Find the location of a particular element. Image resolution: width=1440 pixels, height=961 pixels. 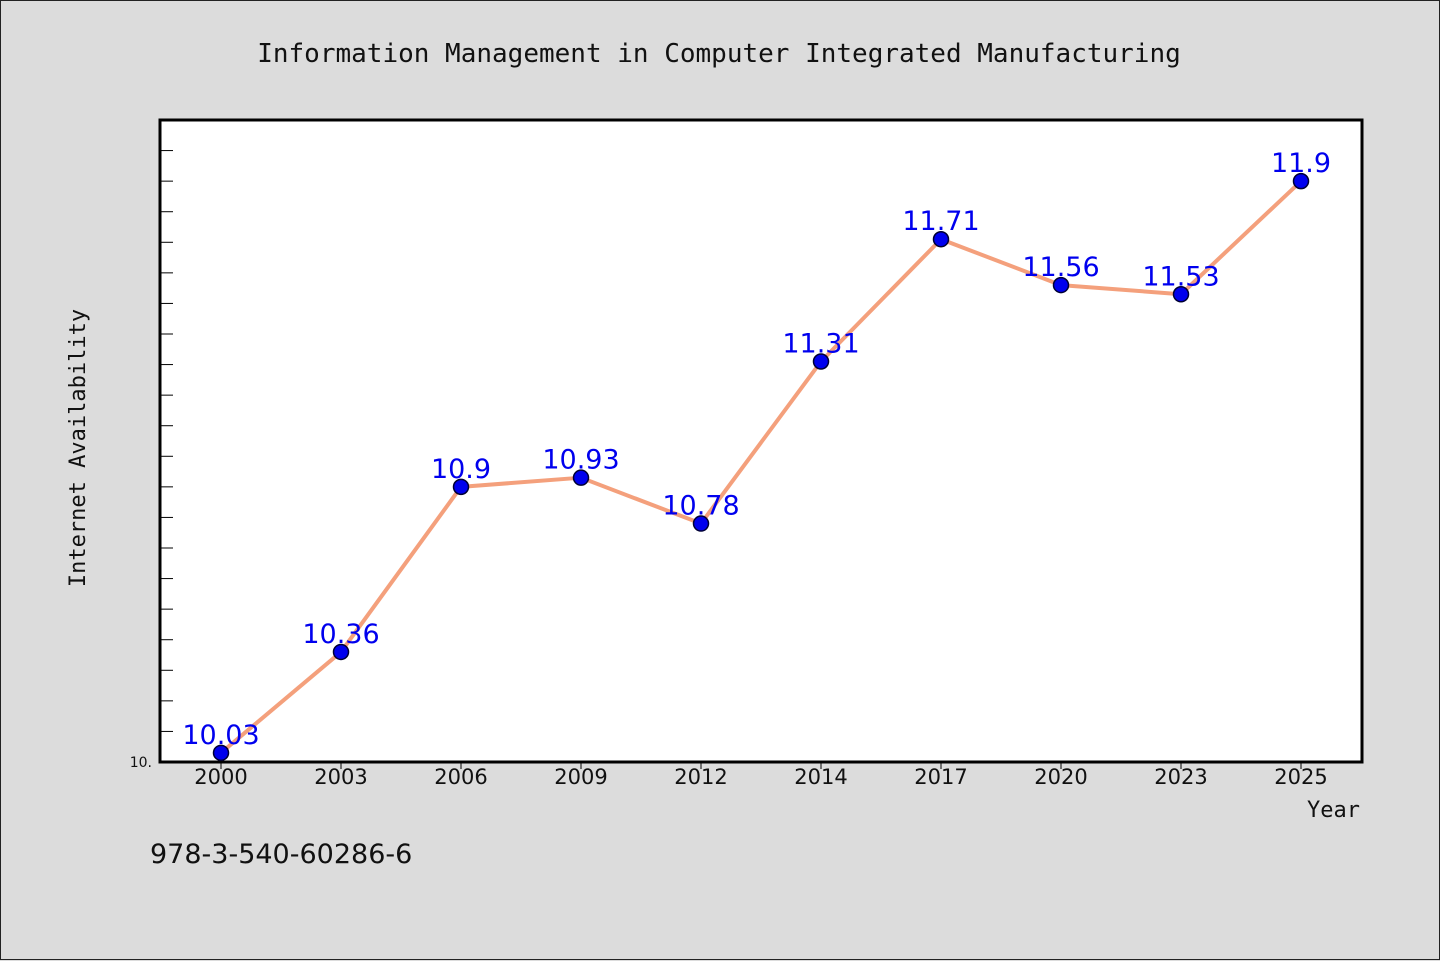

x-tick-label: 2020 is located at coordinates (1060, 777).